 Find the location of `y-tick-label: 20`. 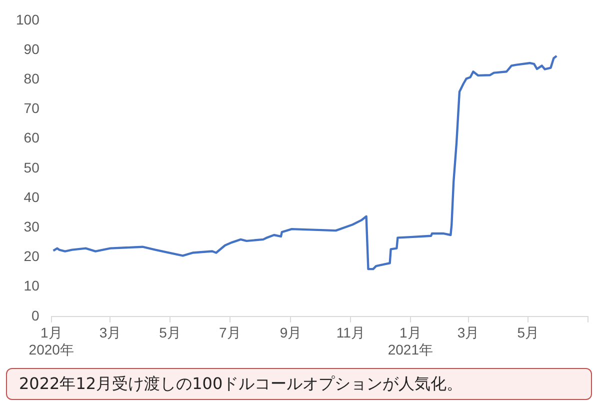

y-tick-label: 20 is located at coordinates (32, 256).